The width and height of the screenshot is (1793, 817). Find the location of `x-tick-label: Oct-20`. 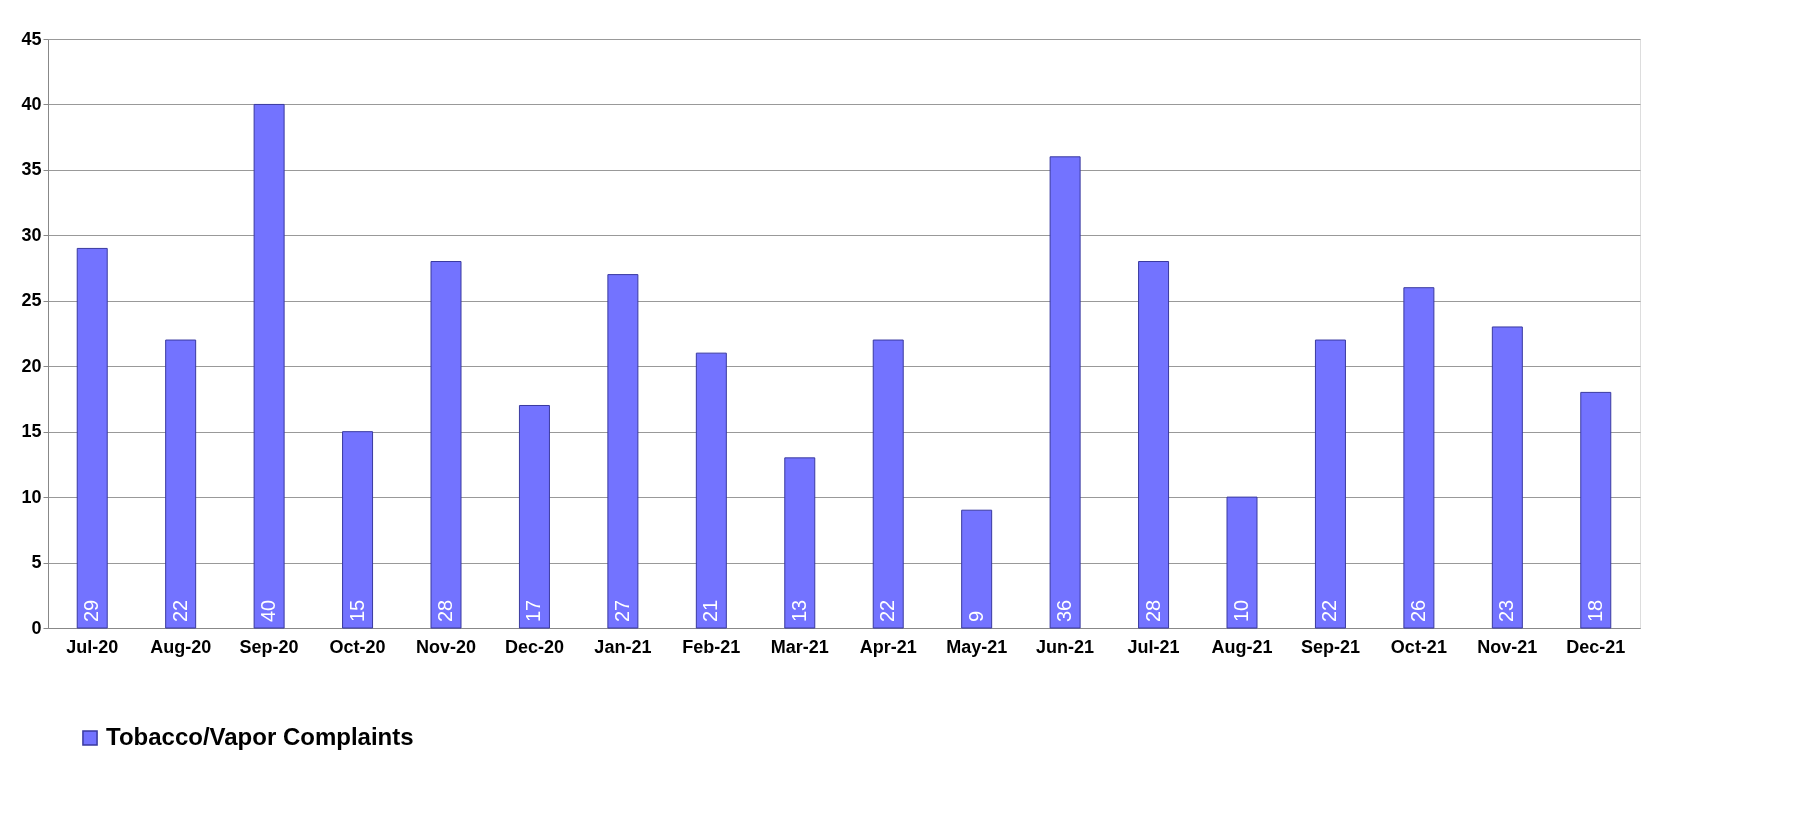

x-tick-label: Oct-20 is located at coordinates (357, 646).